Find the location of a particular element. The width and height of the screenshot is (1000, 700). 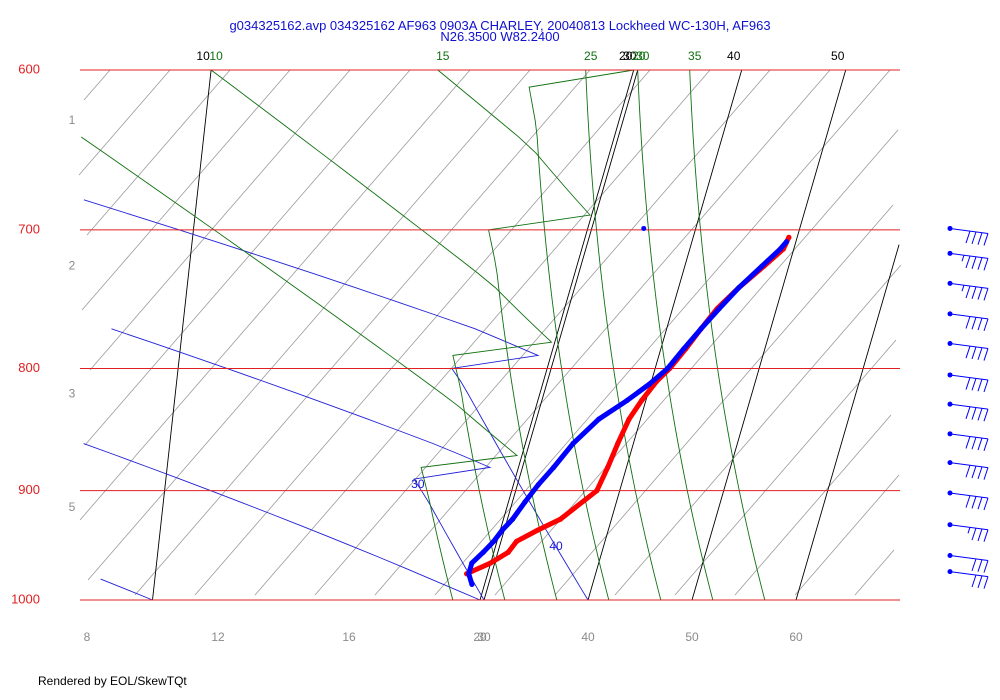

temperature-tick-label: 50 is located at coordinates (692, 637).